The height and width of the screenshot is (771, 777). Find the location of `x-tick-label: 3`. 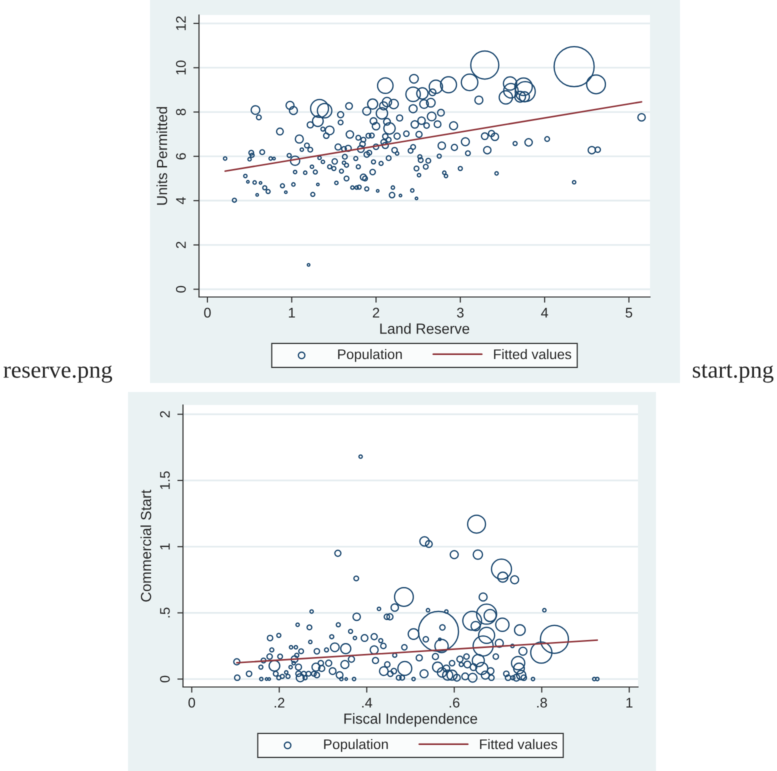

x-tick-label: 3 is located at coordinates (460, 313).